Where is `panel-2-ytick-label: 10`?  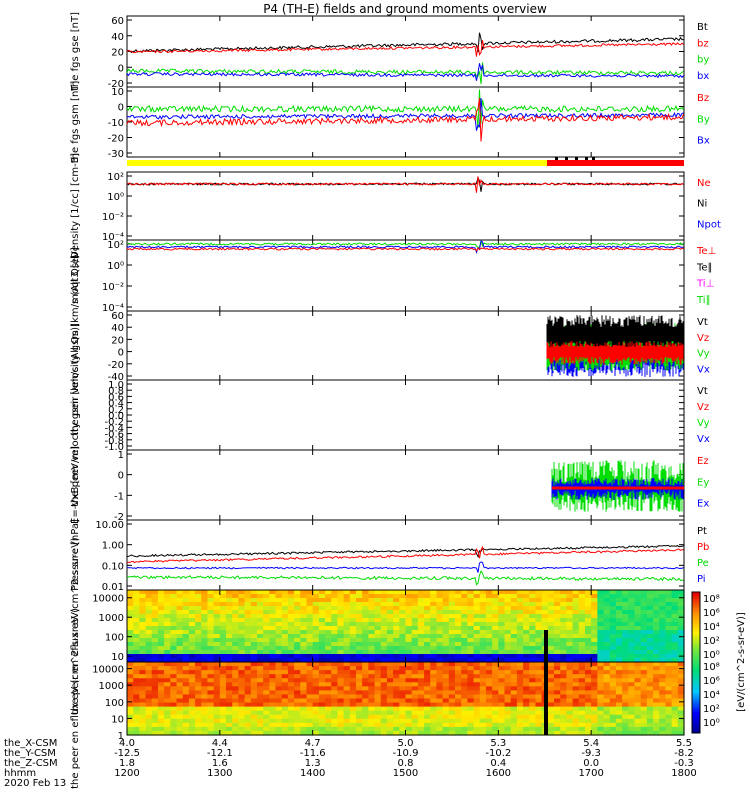
panel-2-ytick-label: 10 is located at coordinates (117, 92).